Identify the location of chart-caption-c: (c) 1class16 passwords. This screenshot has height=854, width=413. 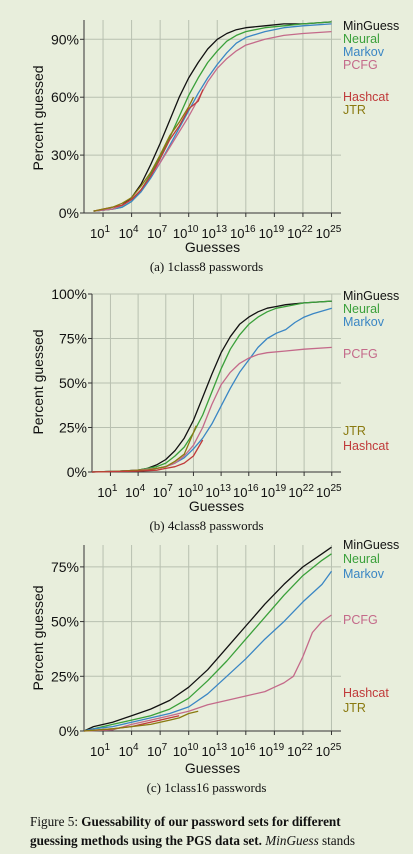
(206, 787).